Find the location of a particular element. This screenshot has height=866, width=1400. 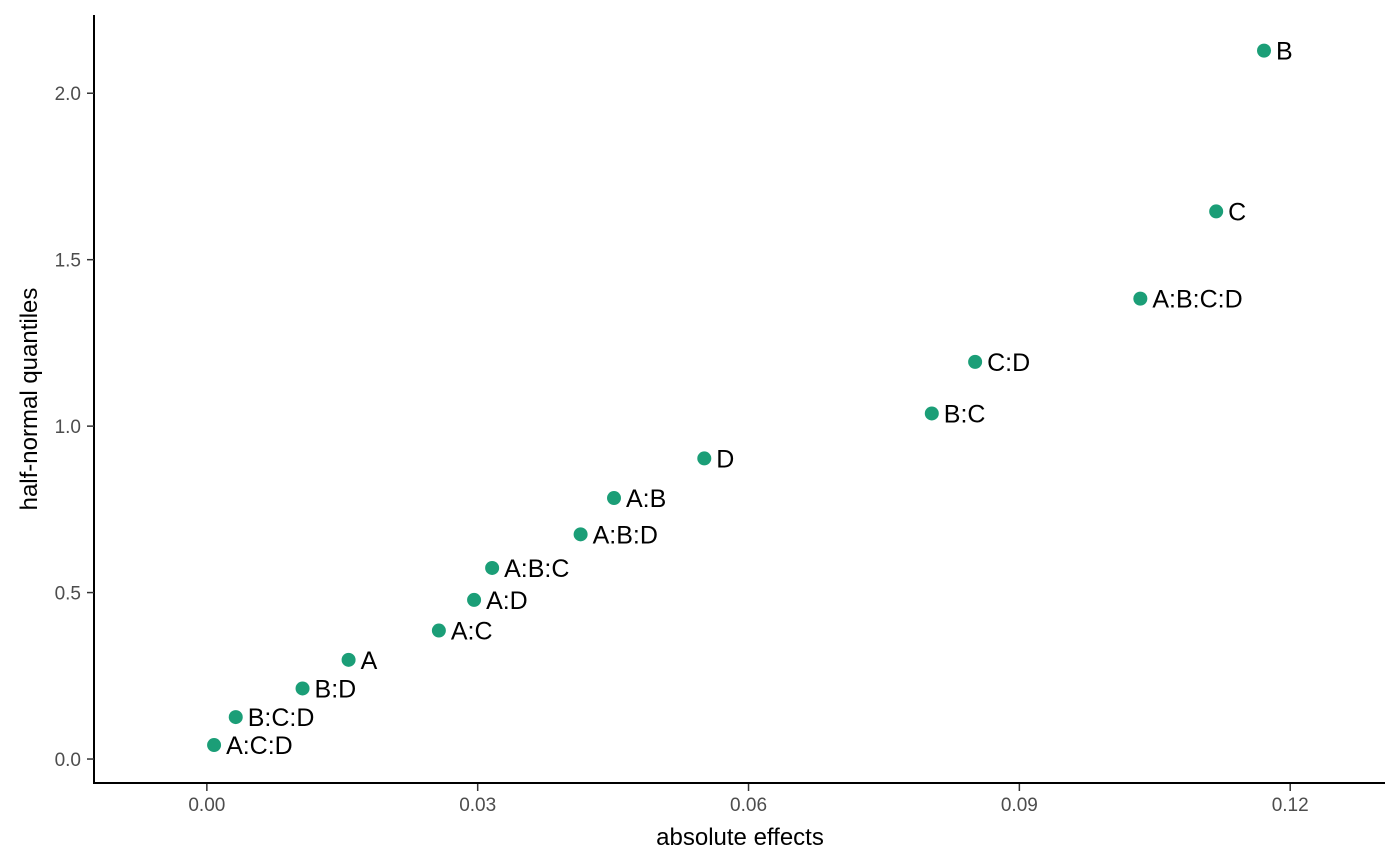

y-axis-ticks: 0.0 0.5 1.0 1.5 2.0 is located at coordinates (74, 427).